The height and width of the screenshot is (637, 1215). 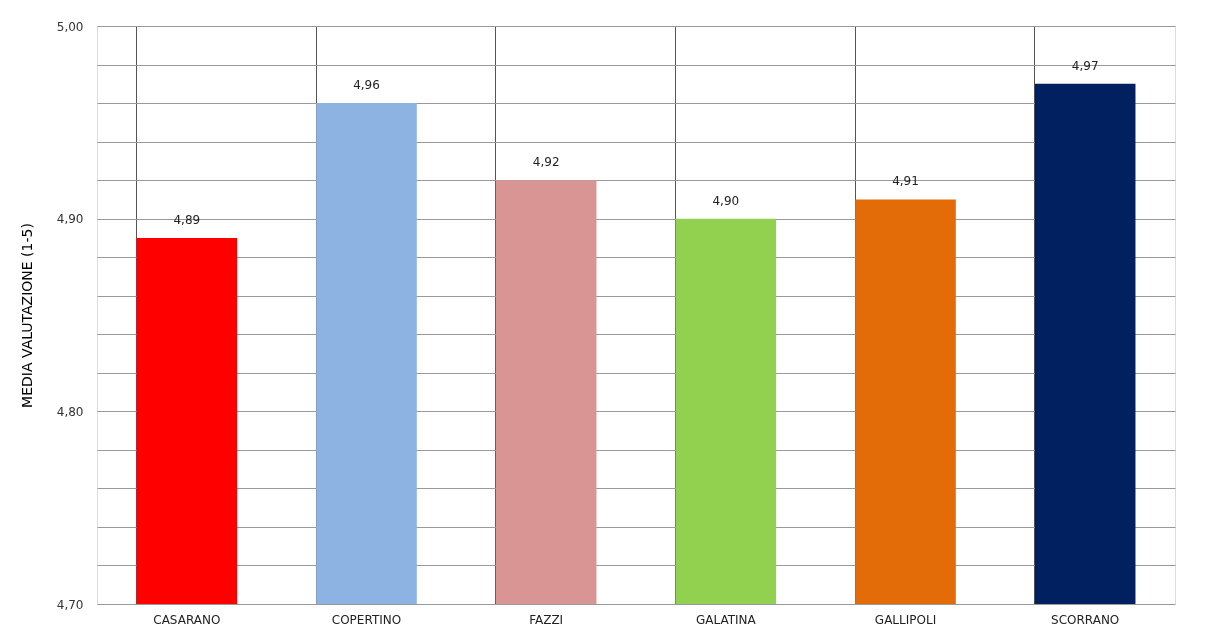 I want to click on y-axis-title: MEDIA VALUTAZIONE (1-5), so click(x=26, y=315).